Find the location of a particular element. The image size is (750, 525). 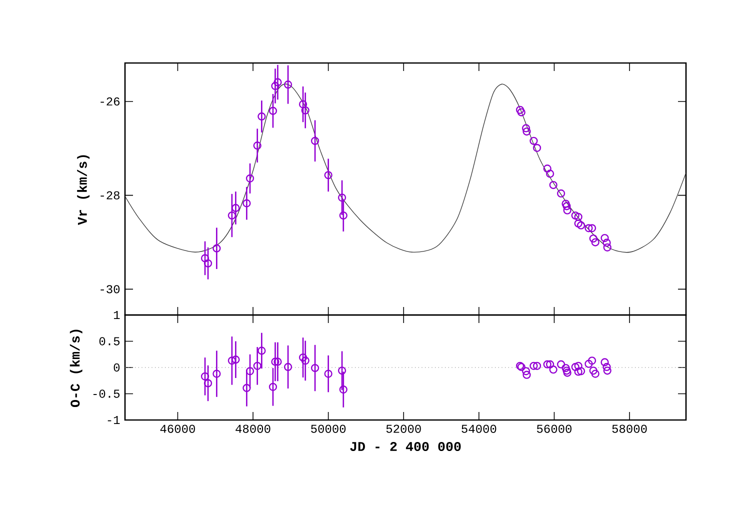

y-tick-label: -28 is located at coordinates (110, 195).